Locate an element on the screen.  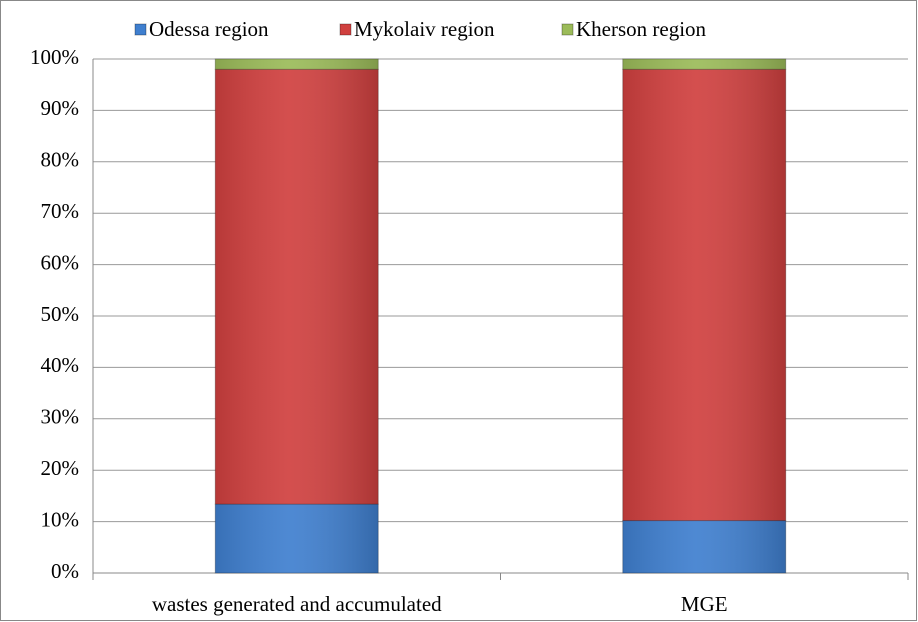
y-tick-label: 90% is located at coordinates (60, 108).